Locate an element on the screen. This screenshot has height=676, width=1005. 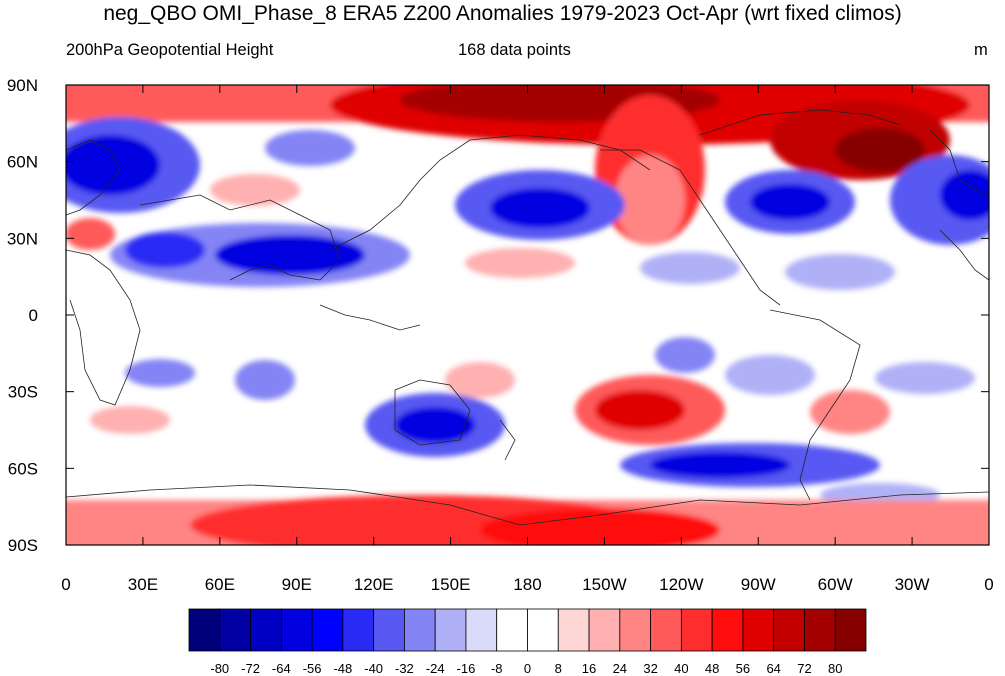
colorbar-label: 40 is located at coordinates (681, 668).